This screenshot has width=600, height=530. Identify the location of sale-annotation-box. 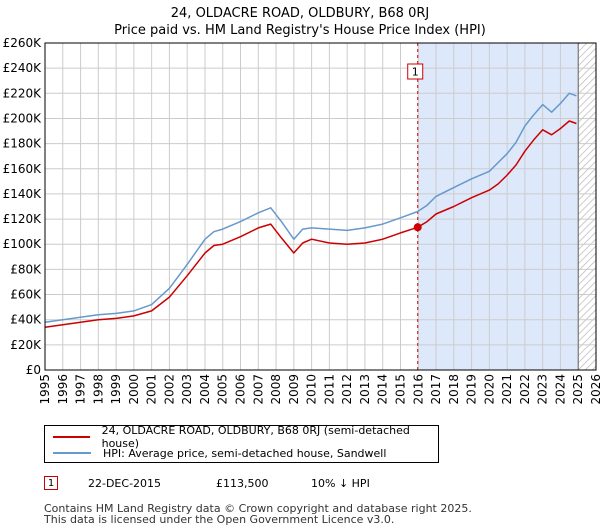
(415, 71).